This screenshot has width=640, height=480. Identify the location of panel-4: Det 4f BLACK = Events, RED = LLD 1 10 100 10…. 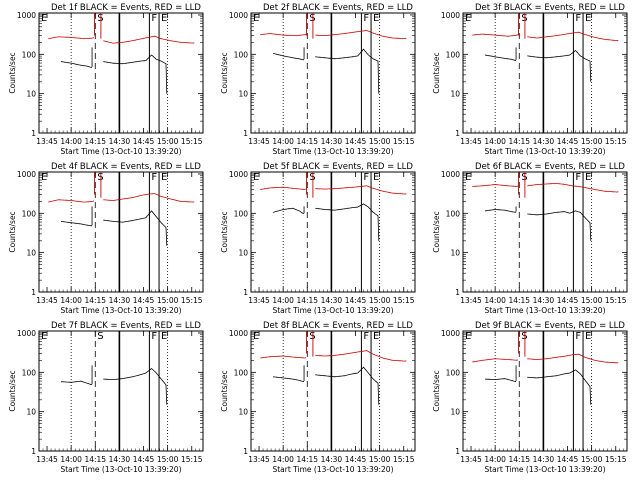
(106, 238).